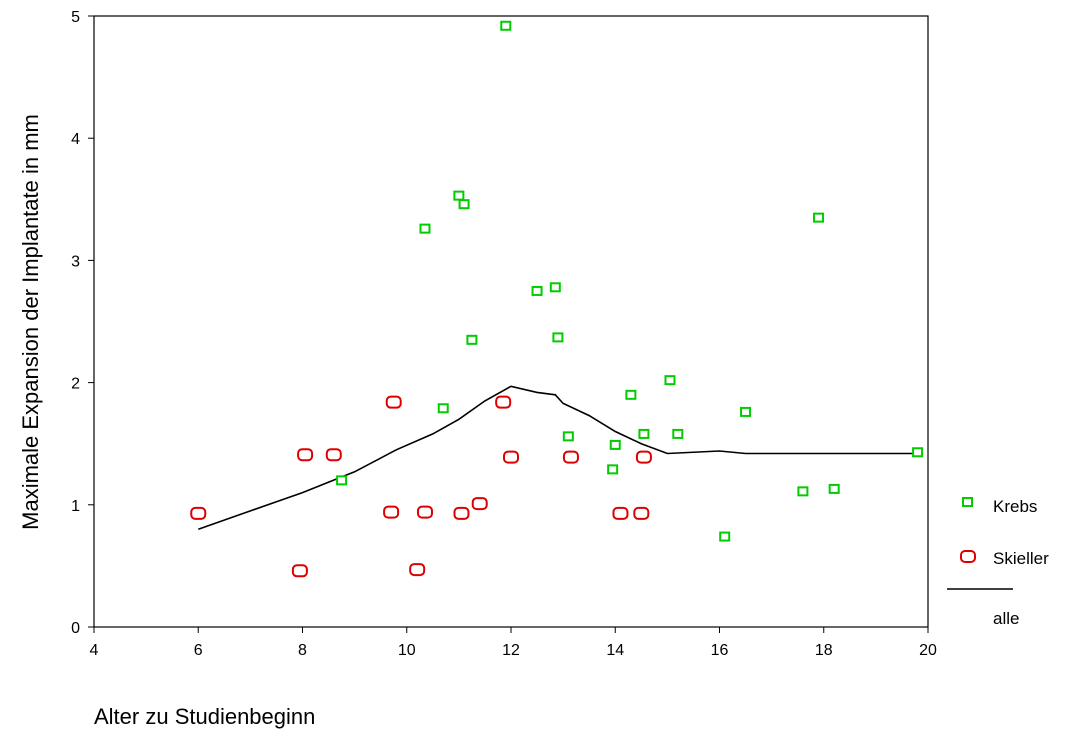  What do you see at coordinates (558, 457) in the screenshot?
I see `alle-trend-line` at bounding box center [558, 457].